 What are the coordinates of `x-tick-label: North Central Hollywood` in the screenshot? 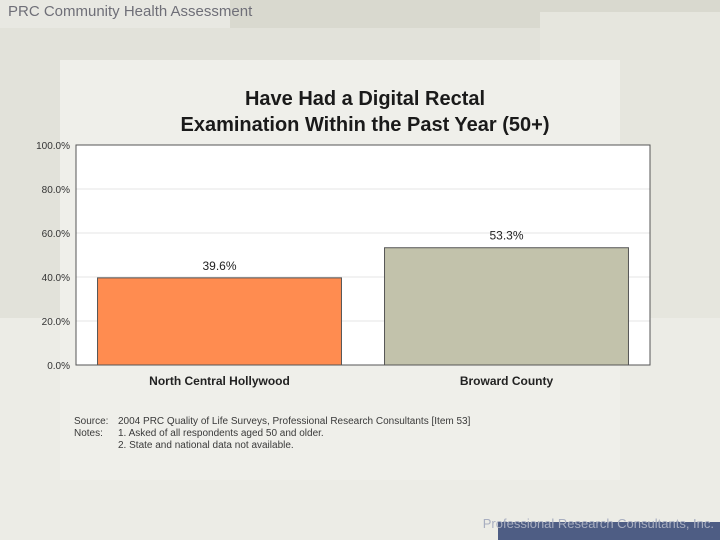 It's located at (219, 381).